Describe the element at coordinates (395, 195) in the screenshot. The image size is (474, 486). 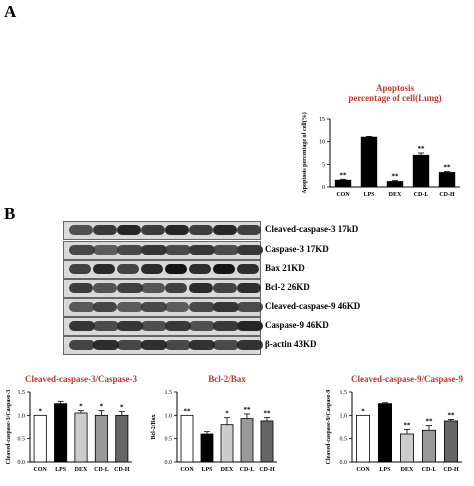
I see `x-tick-label: DEX` at that location.